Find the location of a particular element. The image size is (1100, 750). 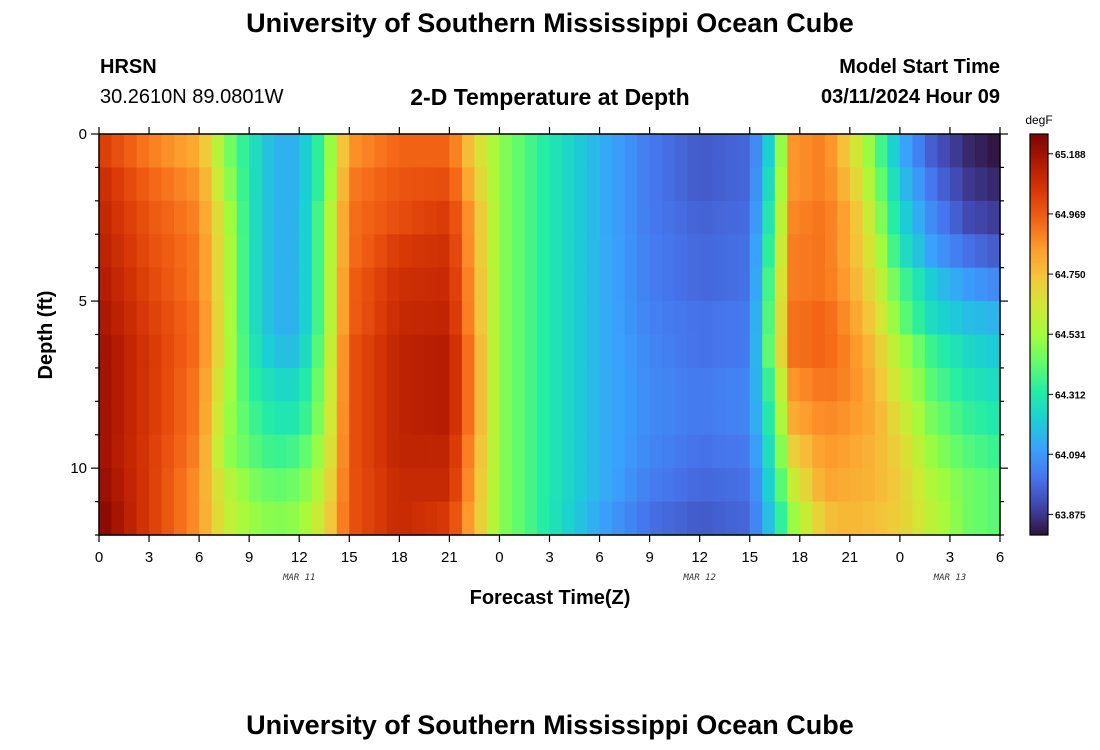

model-start-label: Model Start Time is located at coordinates (919, 67).